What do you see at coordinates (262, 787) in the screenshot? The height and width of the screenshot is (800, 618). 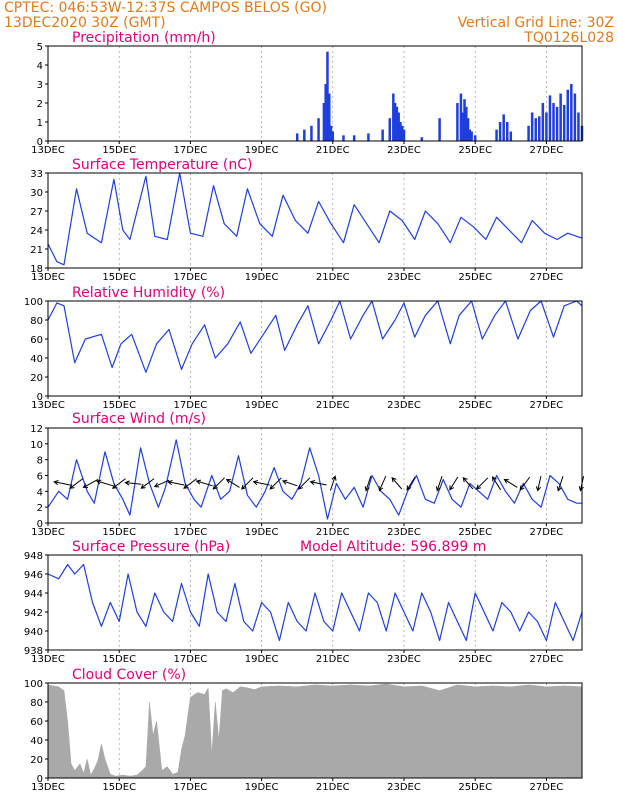 I see `cloud-xtick-3: 19DEC` at bounding box center [262, 787].